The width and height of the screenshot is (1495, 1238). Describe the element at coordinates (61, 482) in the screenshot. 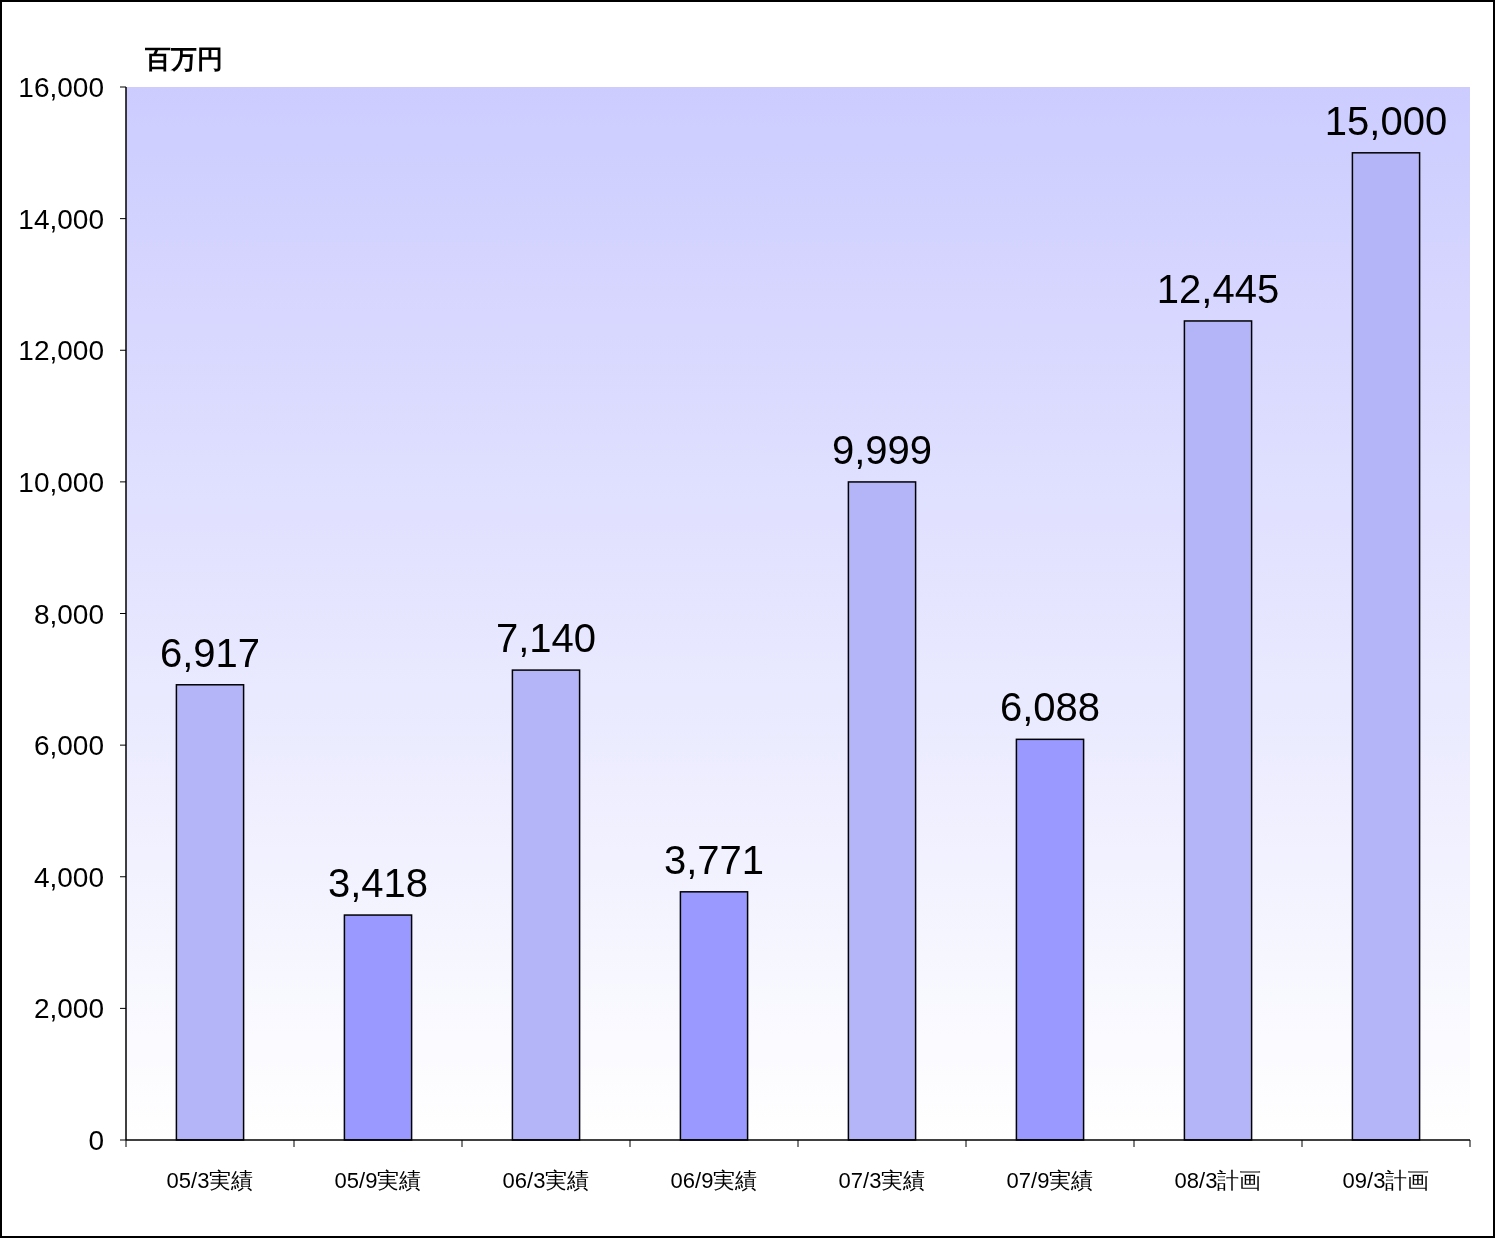

I see `y-tick-label: 10,000` at that location.